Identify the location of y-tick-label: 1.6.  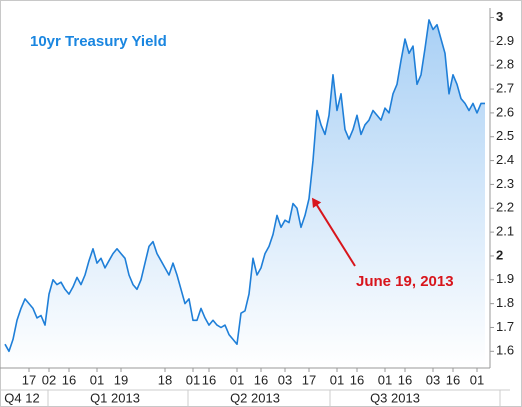
(505, 350).